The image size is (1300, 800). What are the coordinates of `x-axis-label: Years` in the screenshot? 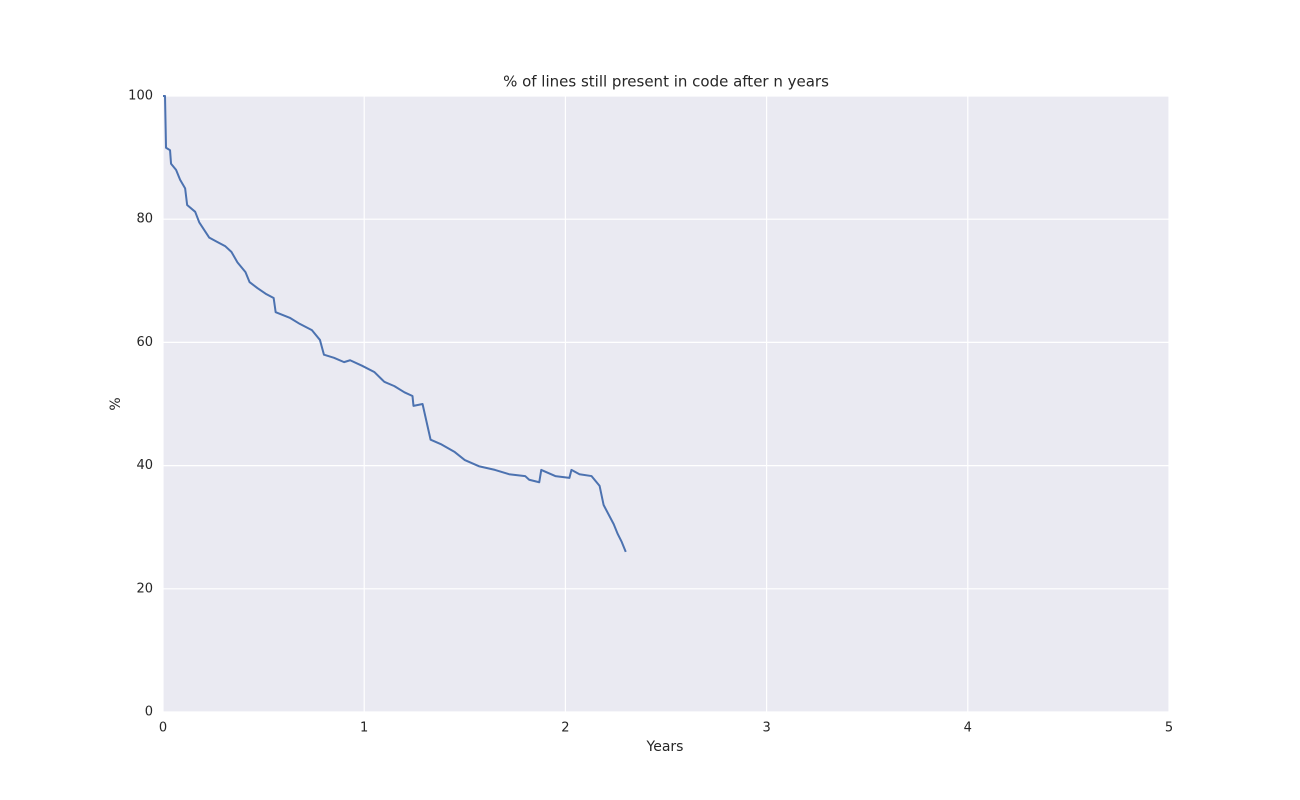 It's located at (665, 747).